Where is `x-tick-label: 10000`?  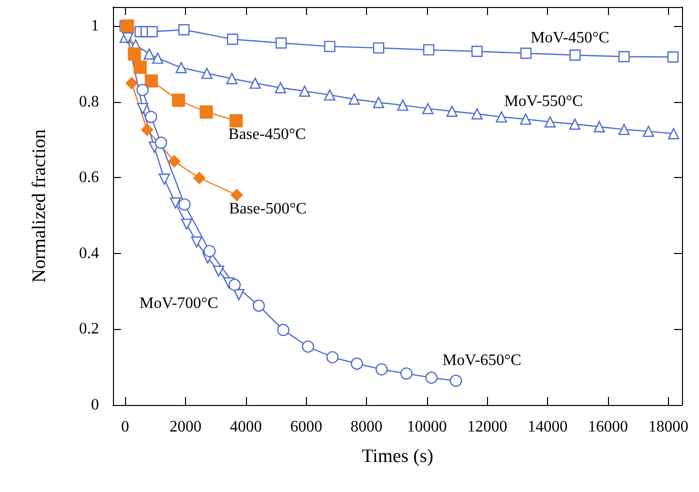 x-tick-label: 10000 is located at coordinates (426, 427).